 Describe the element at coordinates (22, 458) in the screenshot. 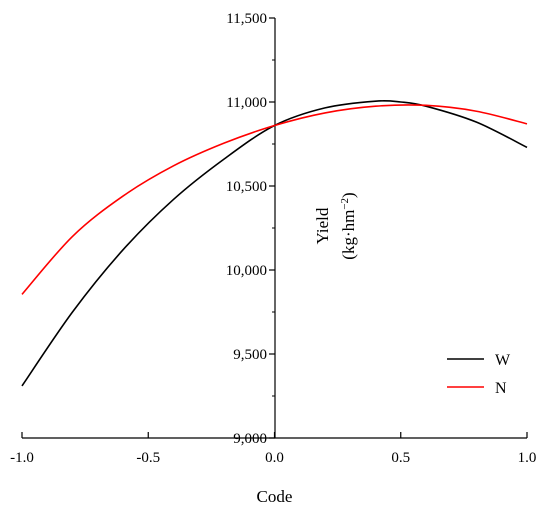

I see `x-tick-label: -1.0` at that location.